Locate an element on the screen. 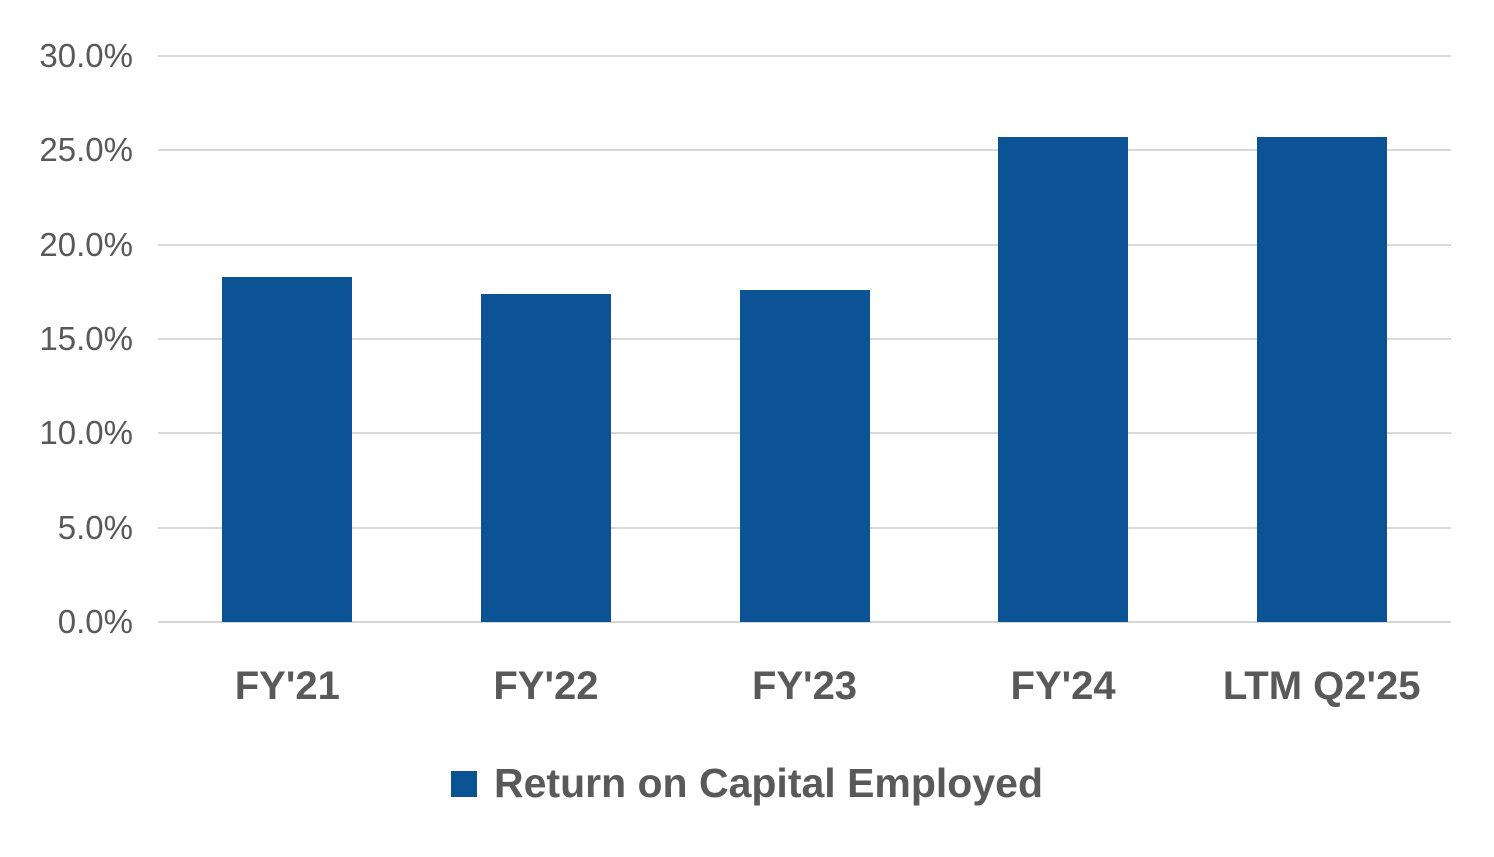  x-tick-label-fy-23: FY'23 is located at coordinates (804, 686).